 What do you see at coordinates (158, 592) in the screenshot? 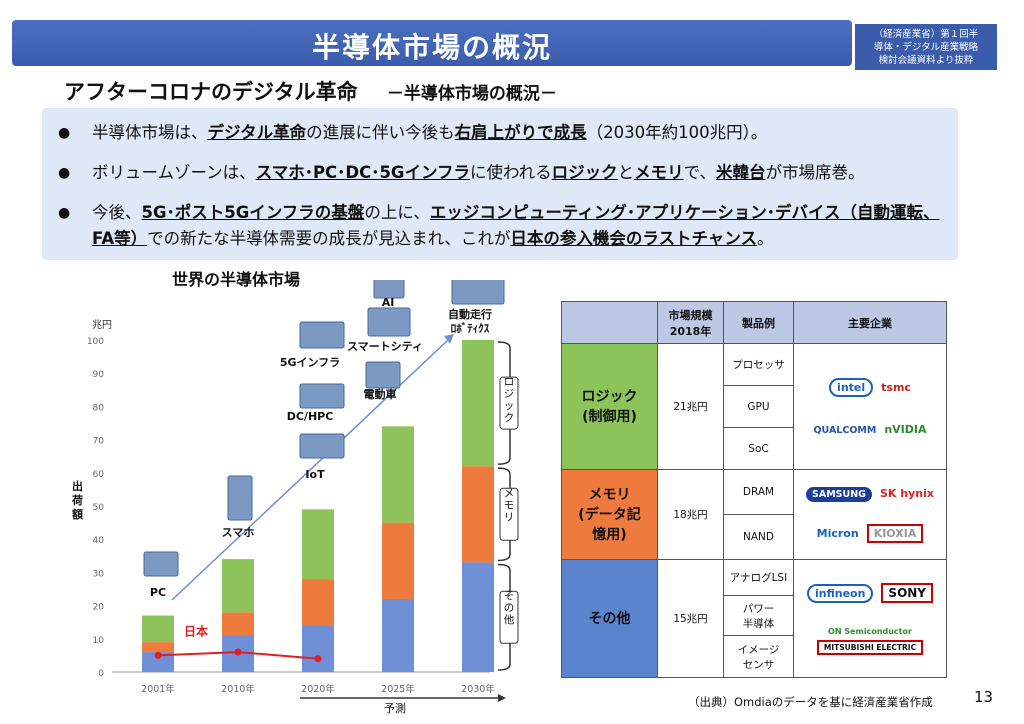
I see `annotation-label: PC` at bounding box center [158, 592].